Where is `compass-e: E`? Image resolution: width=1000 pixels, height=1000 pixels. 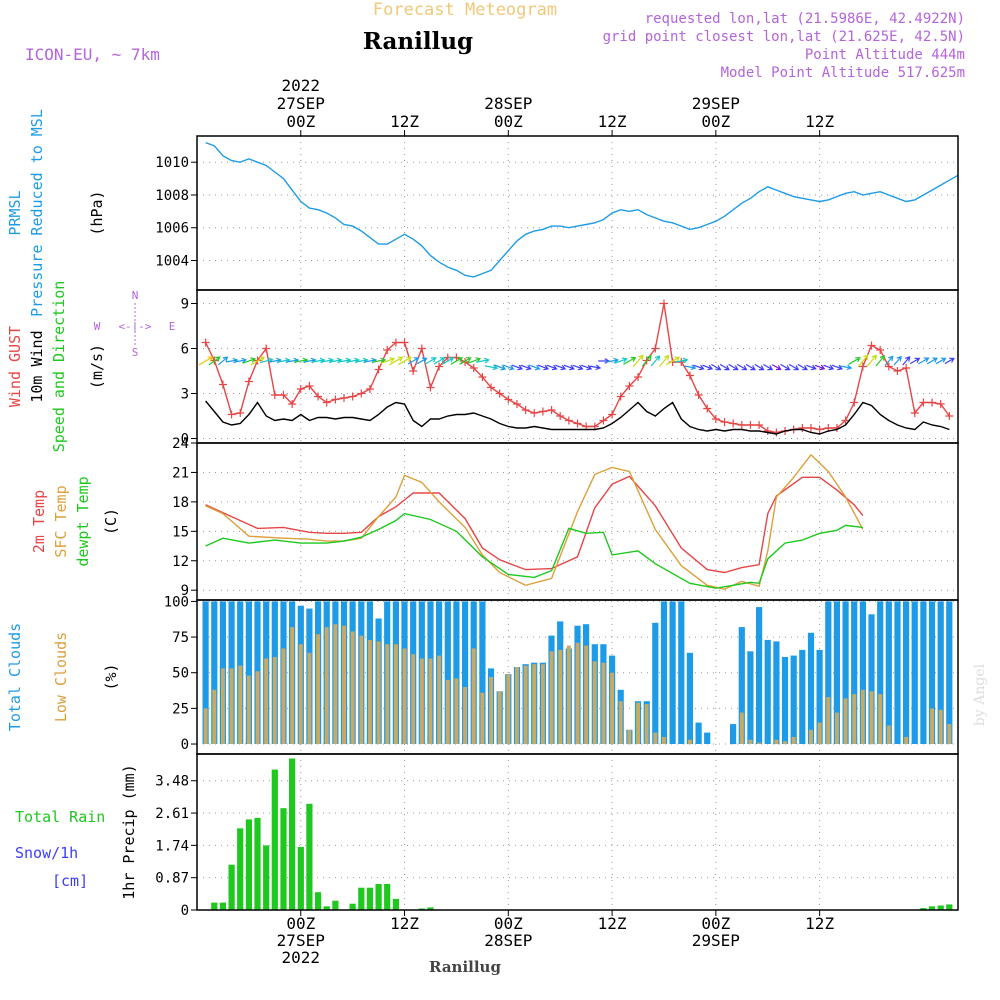
compass-e: E is located at coordinates (172, 326).